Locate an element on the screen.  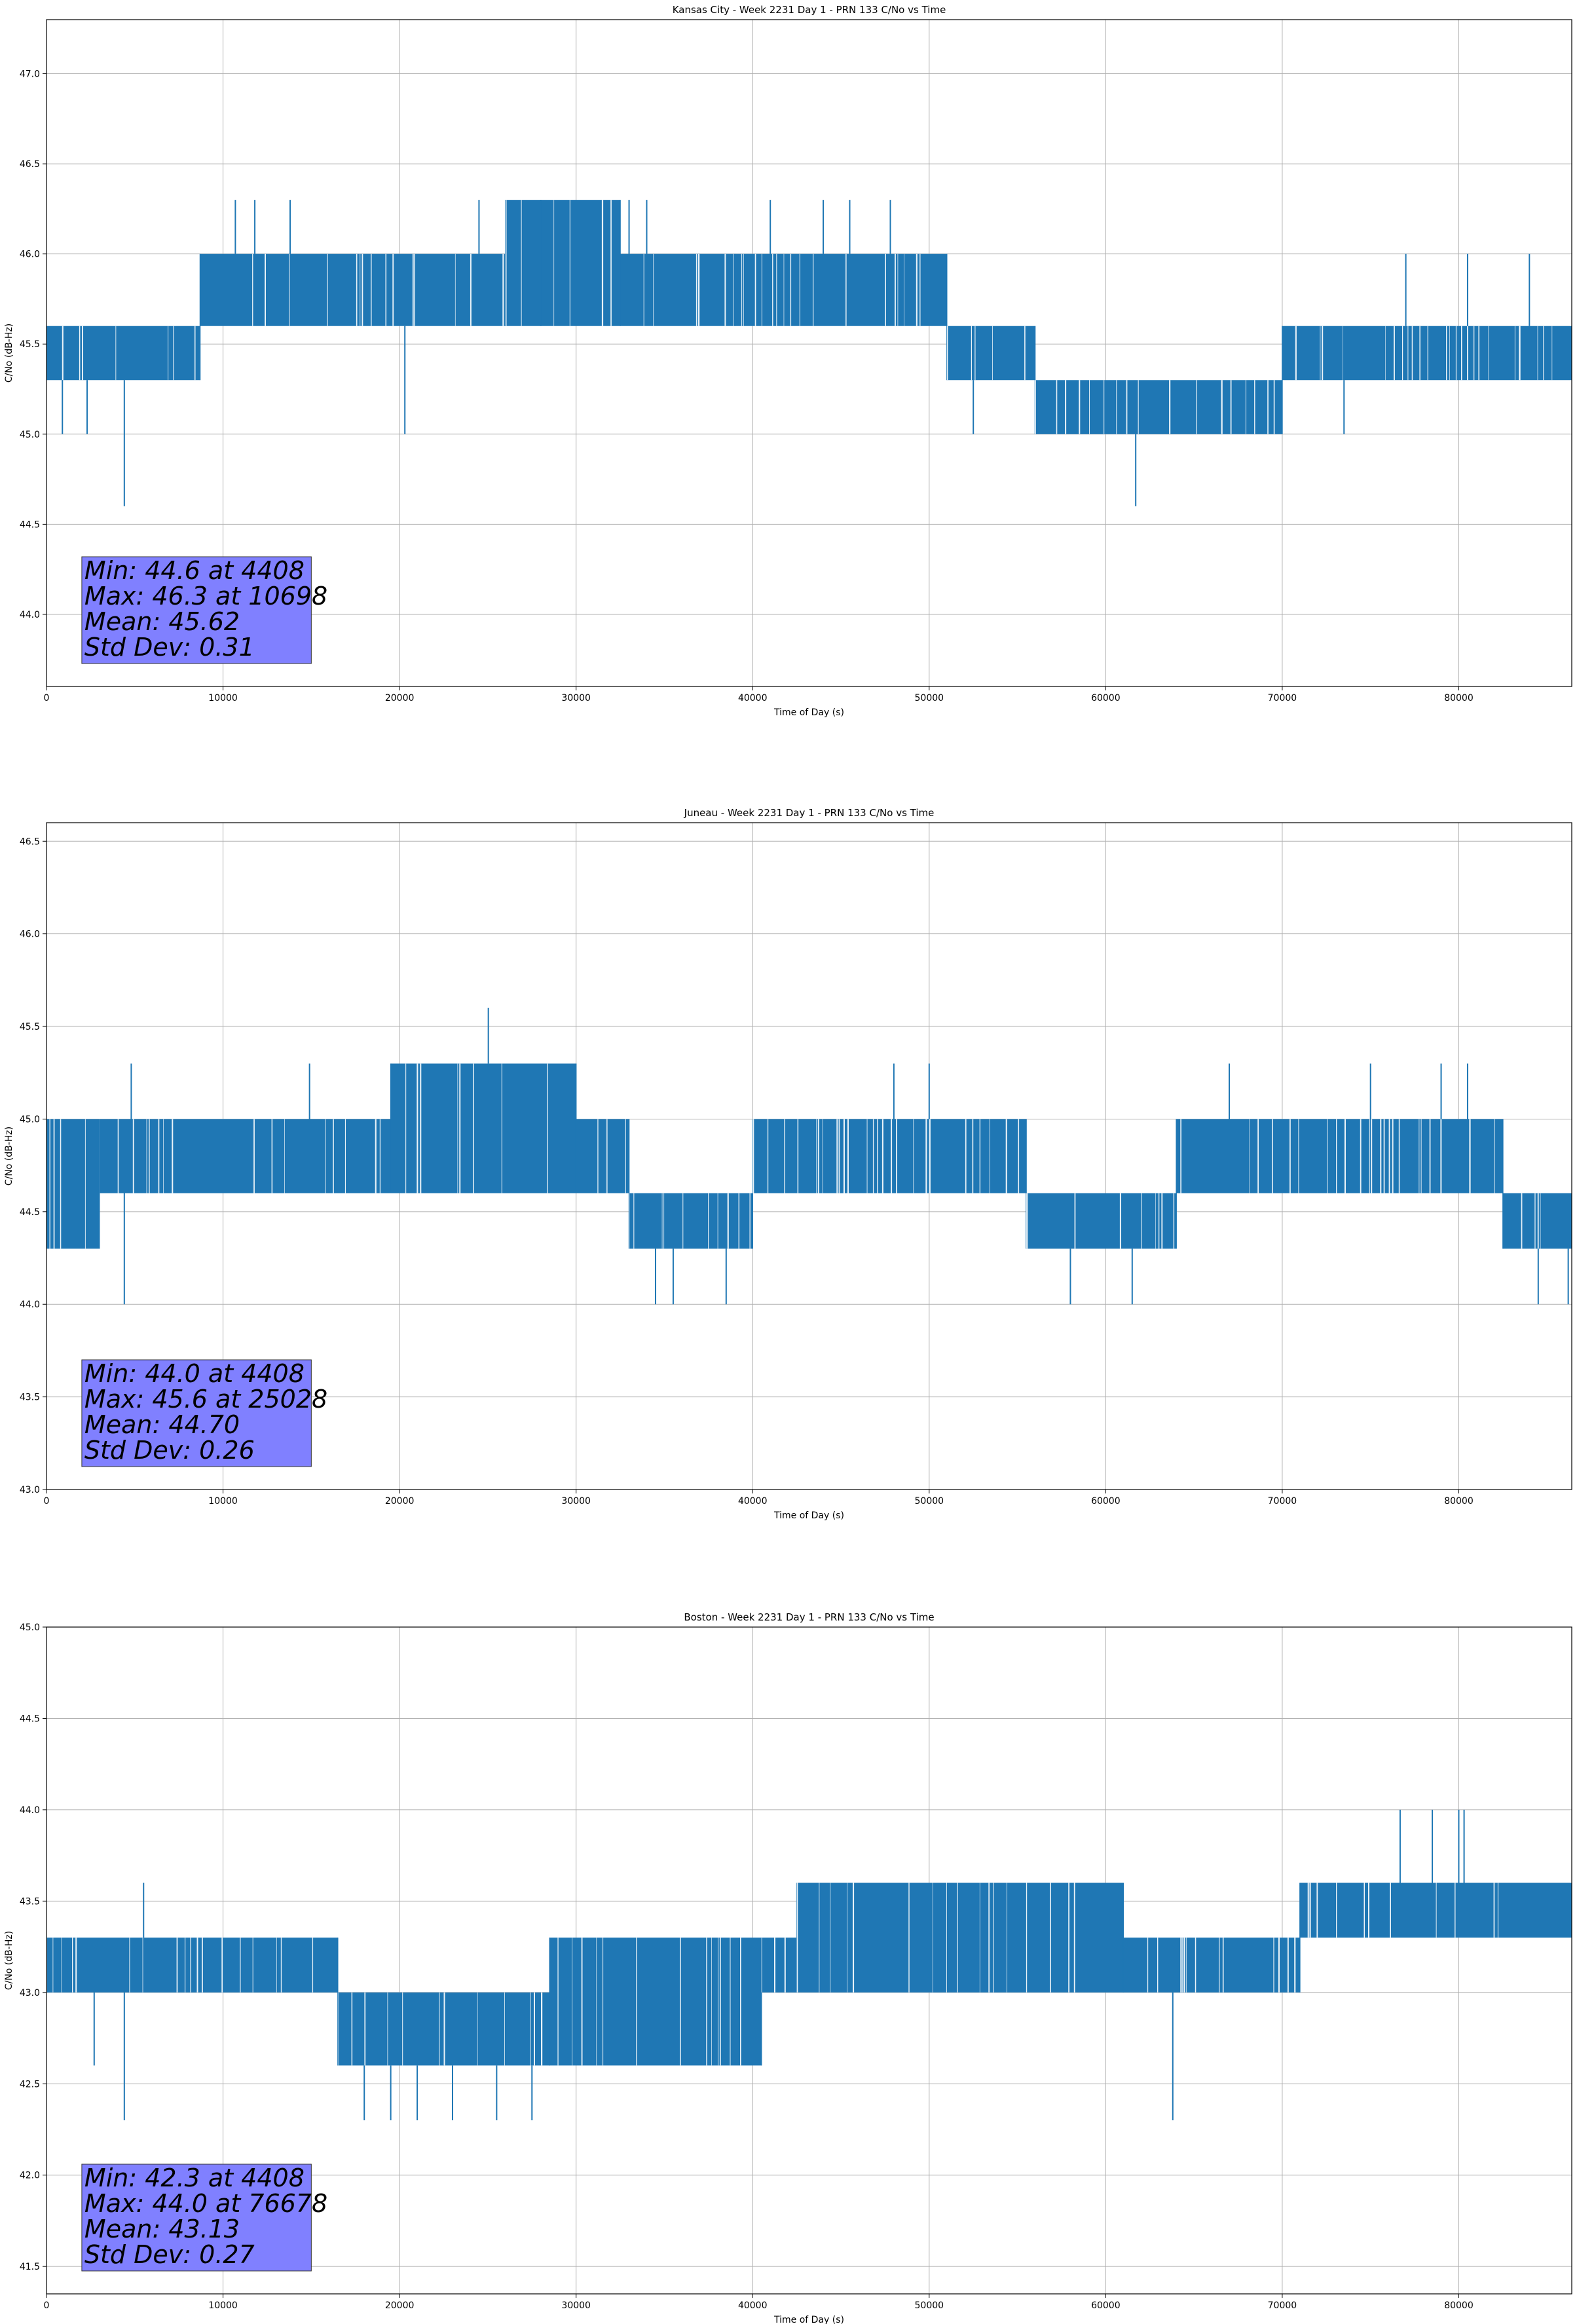
stats-text-line: Mean: 44.70 is located at coordinates (162, 1424).